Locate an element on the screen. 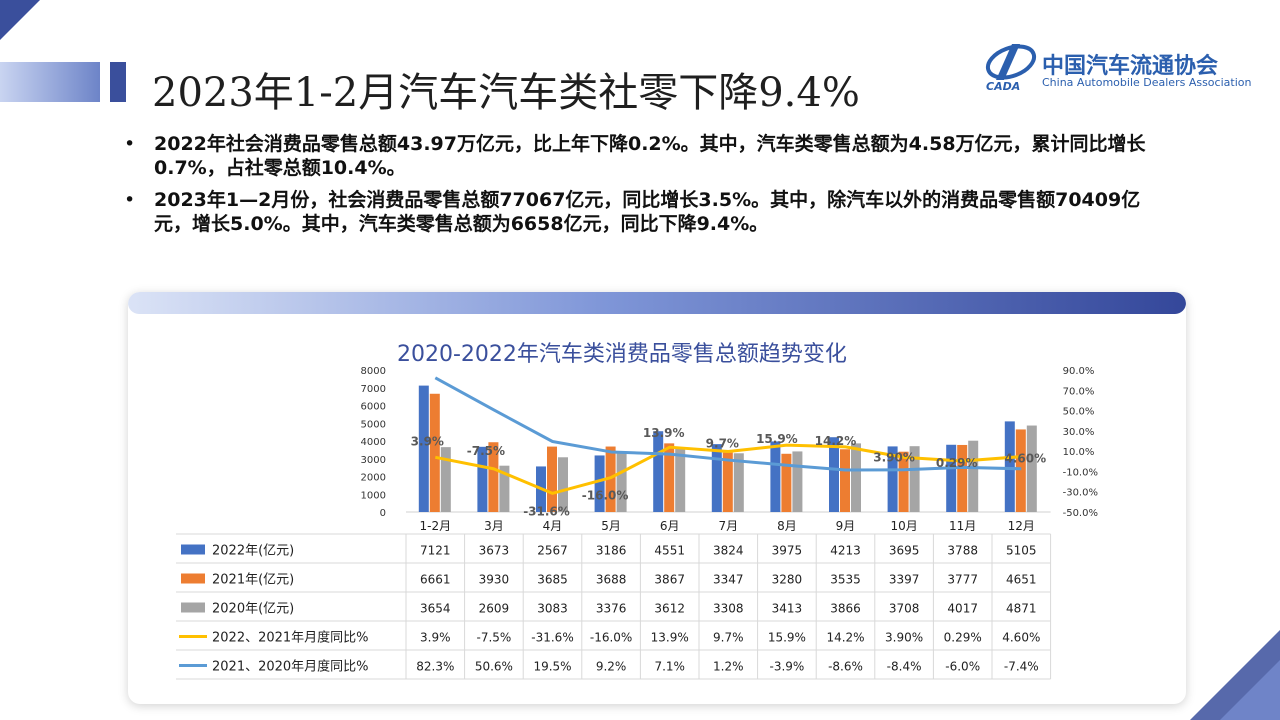  table-cell: 3695 is located at coordinates (904, 551).